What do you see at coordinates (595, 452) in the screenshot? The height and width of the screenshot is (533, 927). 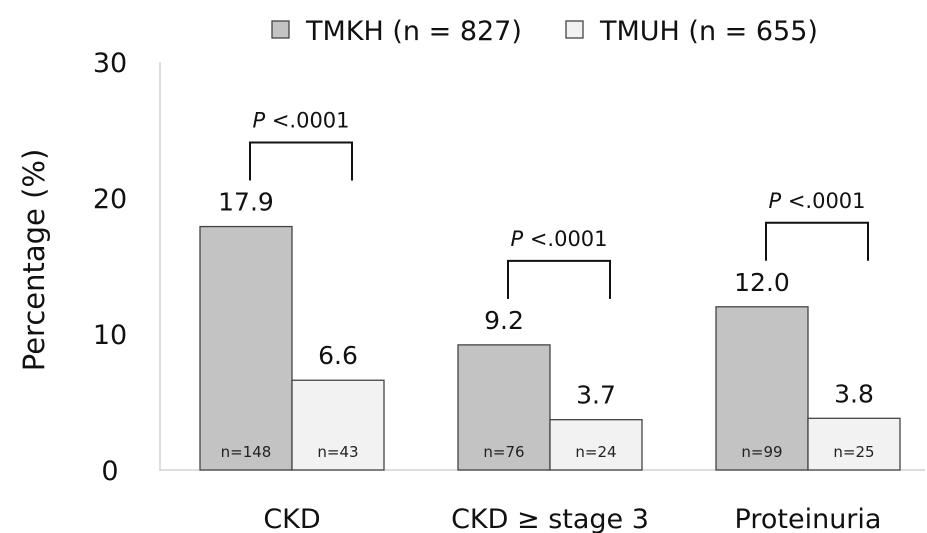 I see `bar-count-label: n=24` at bounding box center [595, 452].